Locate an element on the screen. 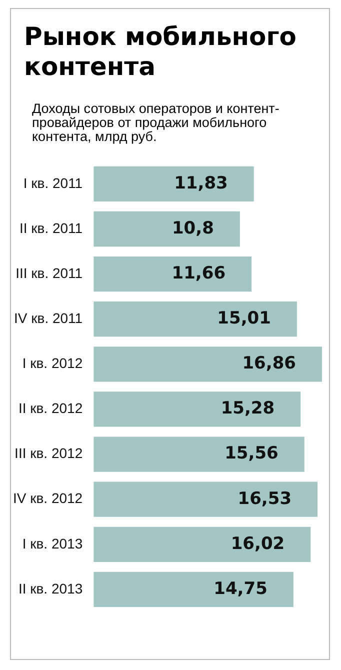  y-tick-label: IV кв. 2011 is located at coordinates (48, 318).